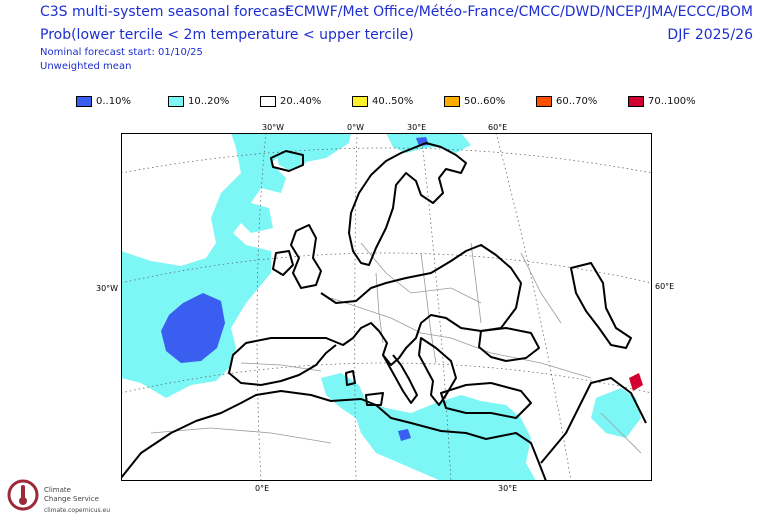 The image size is (761, 521). I want to click on italy-coastline, so click(400, 379).